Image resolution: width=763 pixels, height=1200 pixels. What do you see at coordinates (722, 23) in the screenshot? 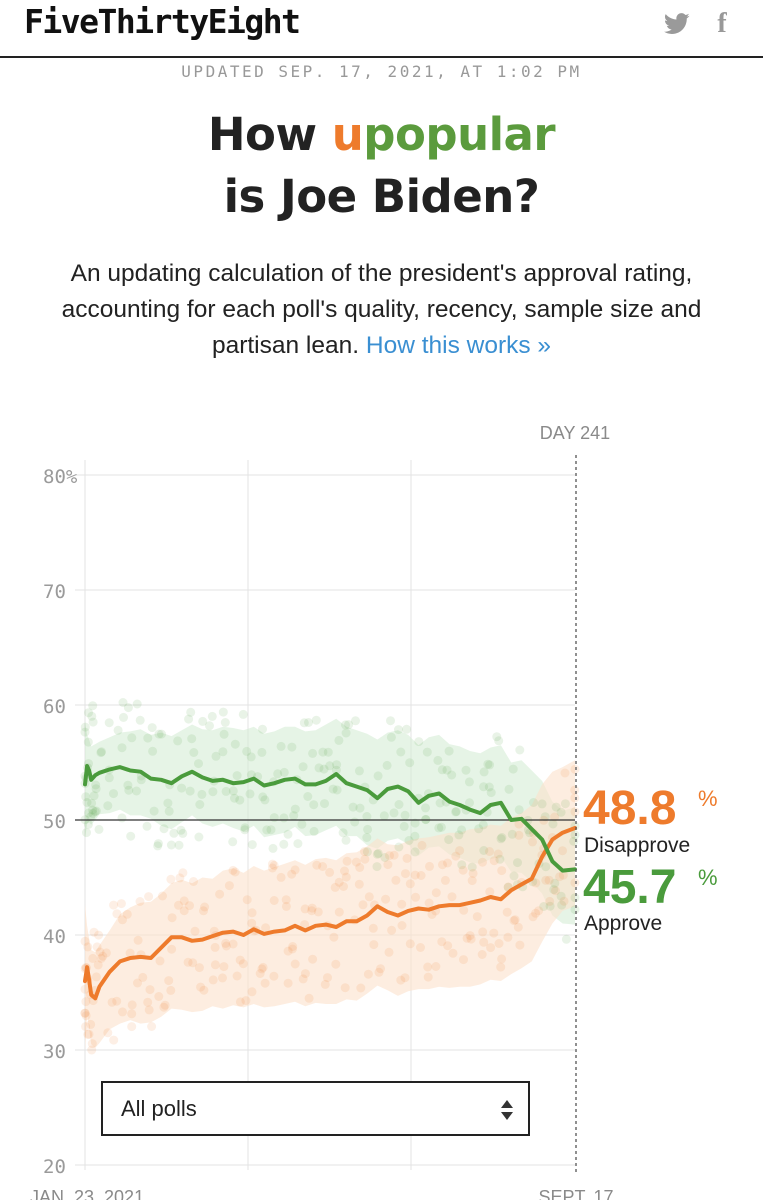
I see `facebook-icon: f` at bounding box center [722, 23].